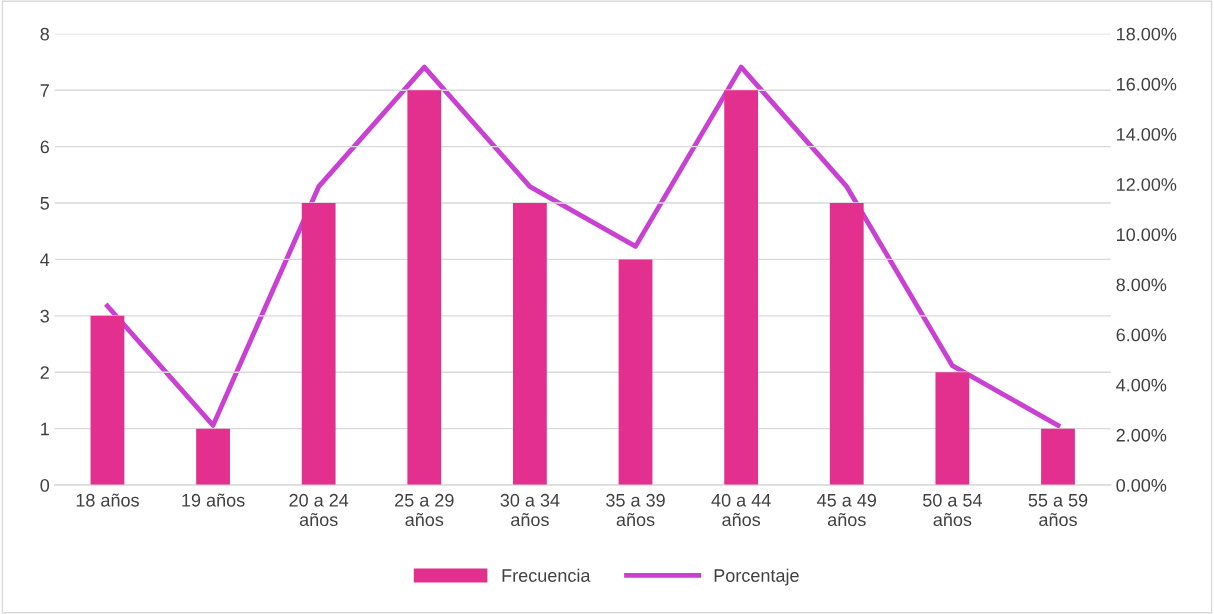 The width and height of the screenshot is (1214, 614). What do you see at coordinates (213, 500) in the screenshot?
I see `x-tick-label: 19 años` at bounding box center [213, 500].